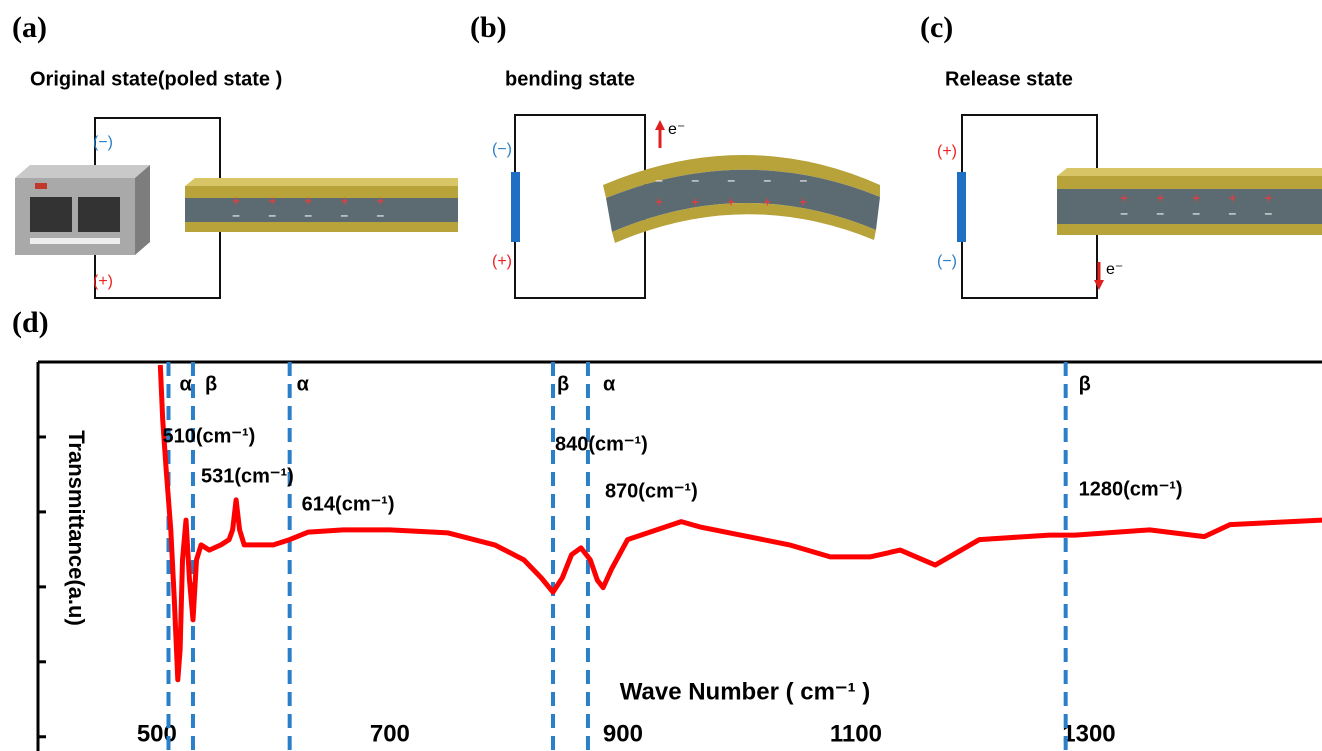 Image resolution: width=1322 pixels, height=751 pixels. What do you see at coordinates (82, 210) in the screenshot?
I see `meter` at bounding box center [82, 210].